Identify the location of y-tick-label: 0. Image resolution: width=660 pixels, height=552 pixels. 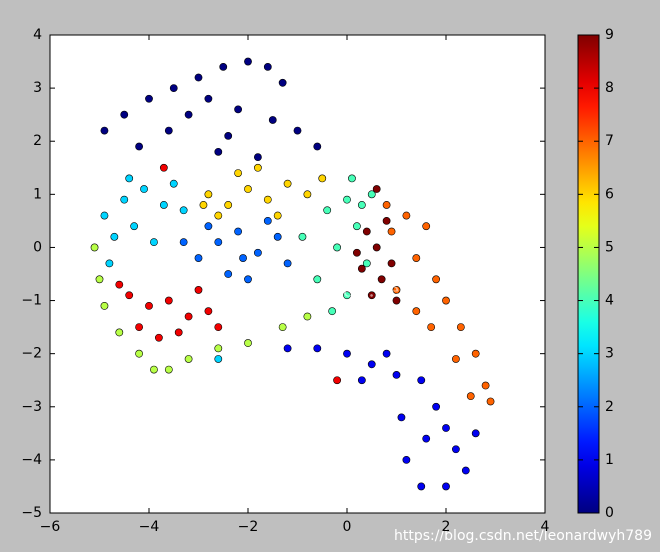
(37, 247).